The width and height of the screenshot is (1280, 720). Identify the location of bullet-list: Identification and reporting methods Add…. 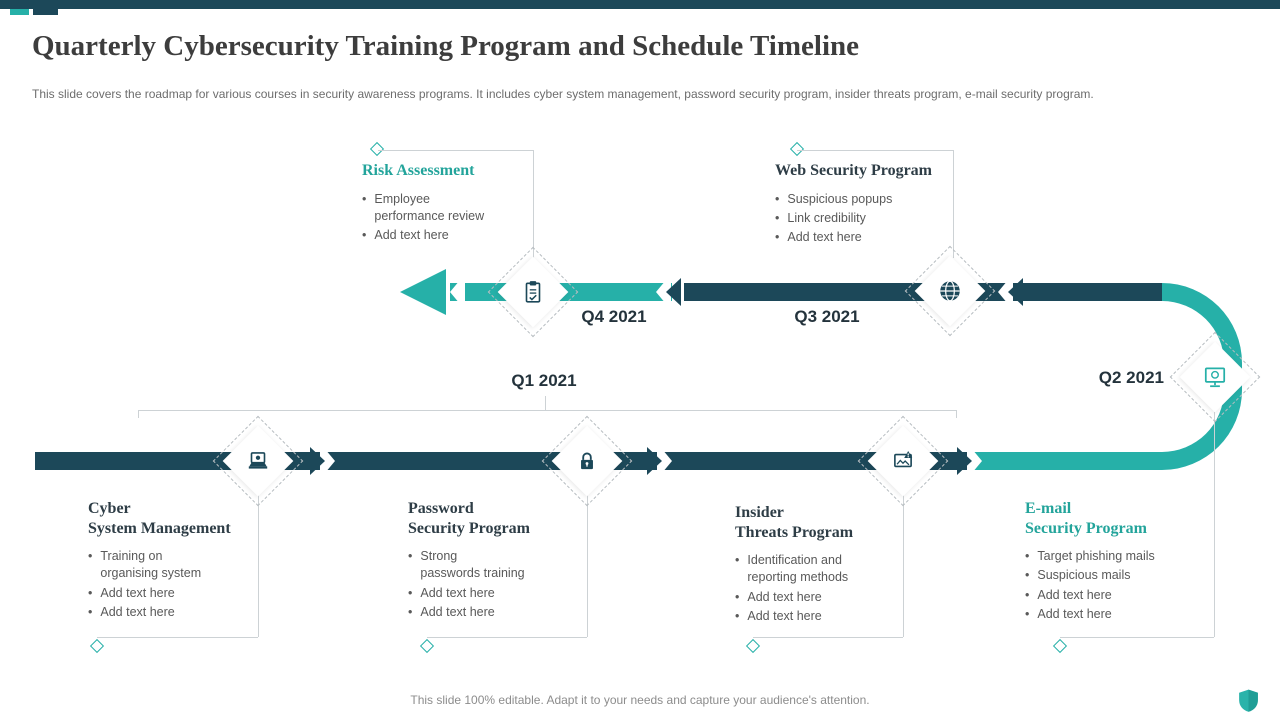
(820, 588).